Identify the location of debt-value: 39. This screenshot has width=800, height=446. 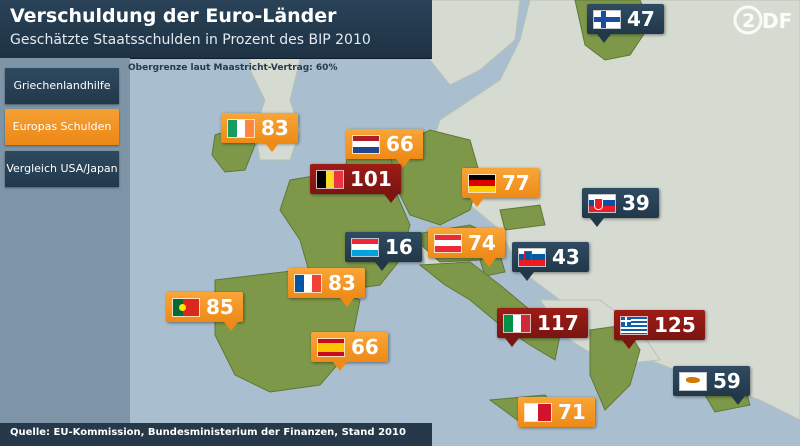
(636, 203).